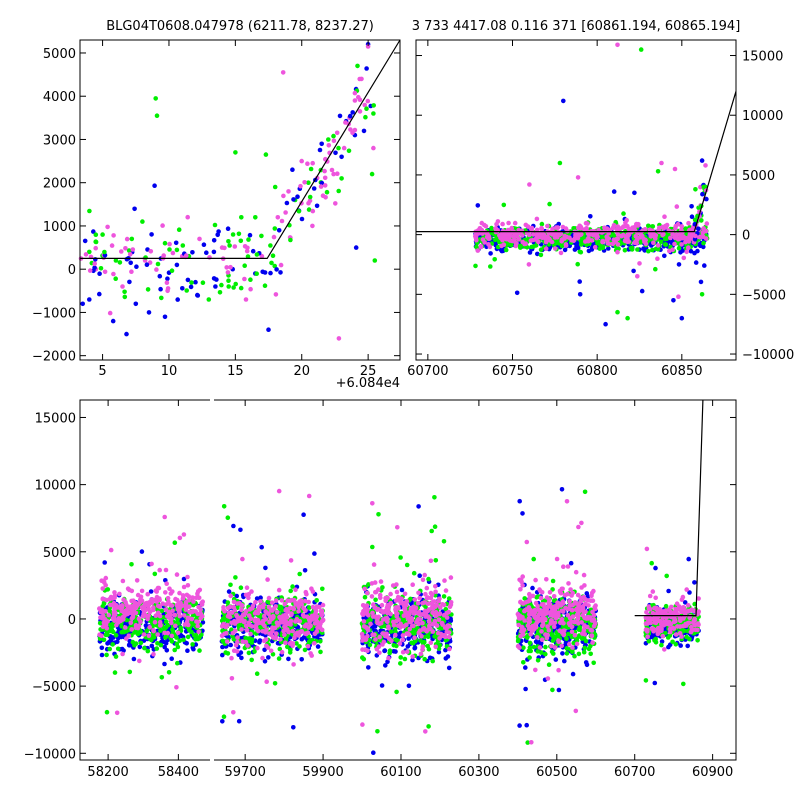  I want to click on top-right-points, so click(591, 184).